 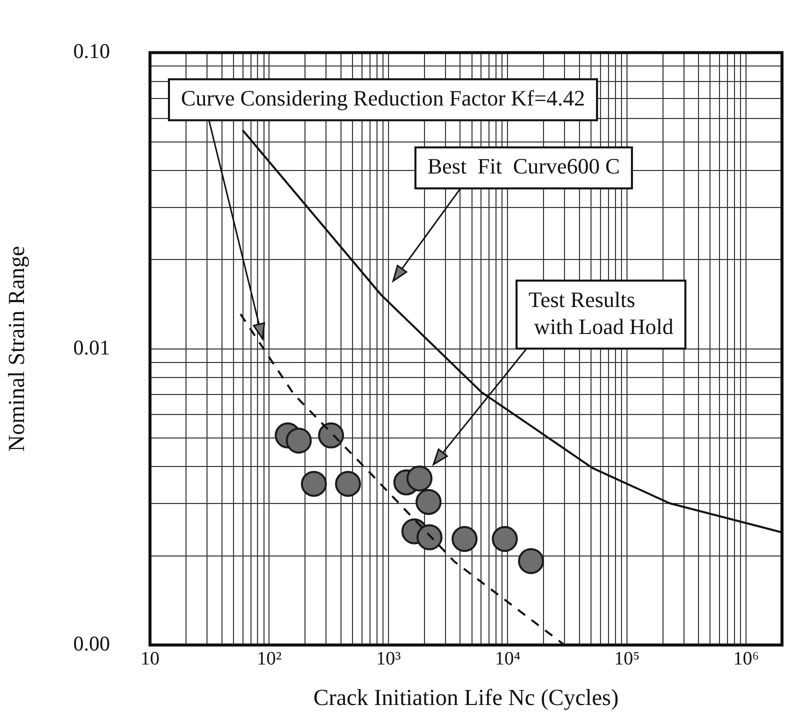 I want to click on y-tick-label: 0.10, so click(x=91, y=51).